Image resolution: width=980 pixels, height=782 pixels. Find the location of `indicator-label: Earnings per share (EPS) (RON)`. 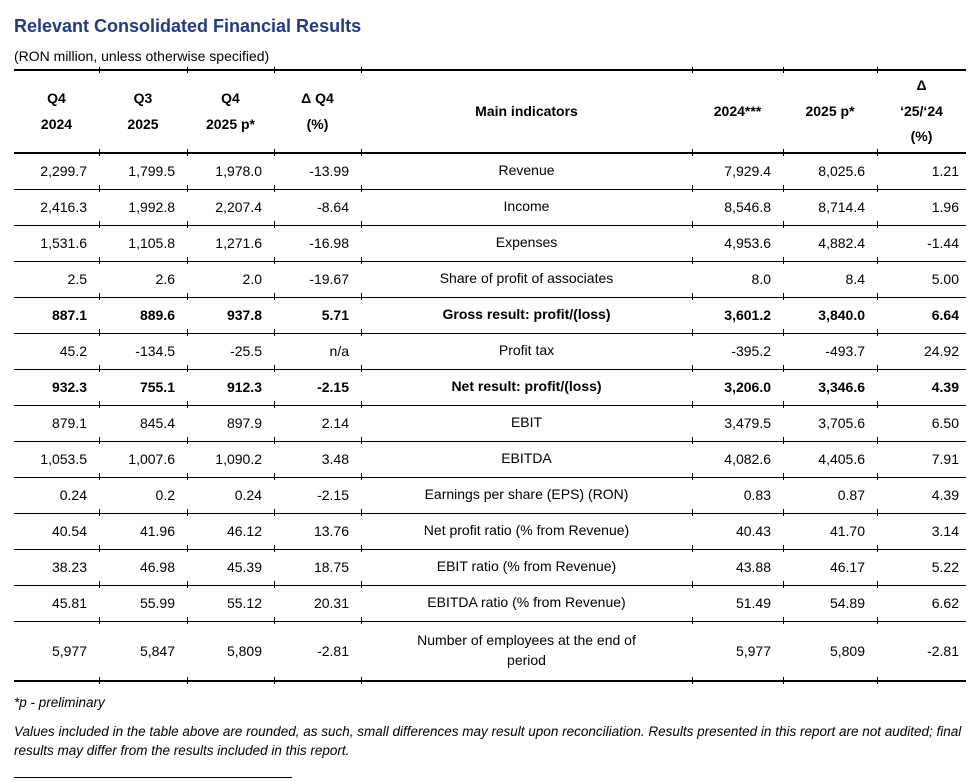

indicator-label: Earnings per share (EPS) (RON) is located at coordinates (526, 494).